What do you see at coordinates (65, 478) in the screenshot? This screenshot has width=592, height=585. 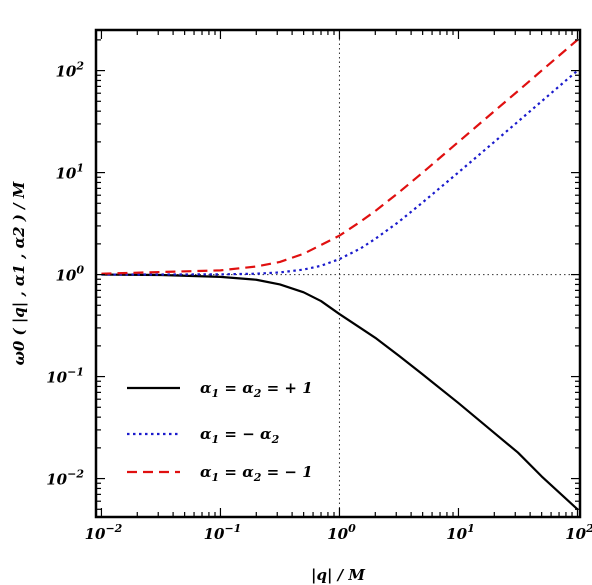 I see `y-tick-label: 10⁻²` at bounding box center [65, 478].